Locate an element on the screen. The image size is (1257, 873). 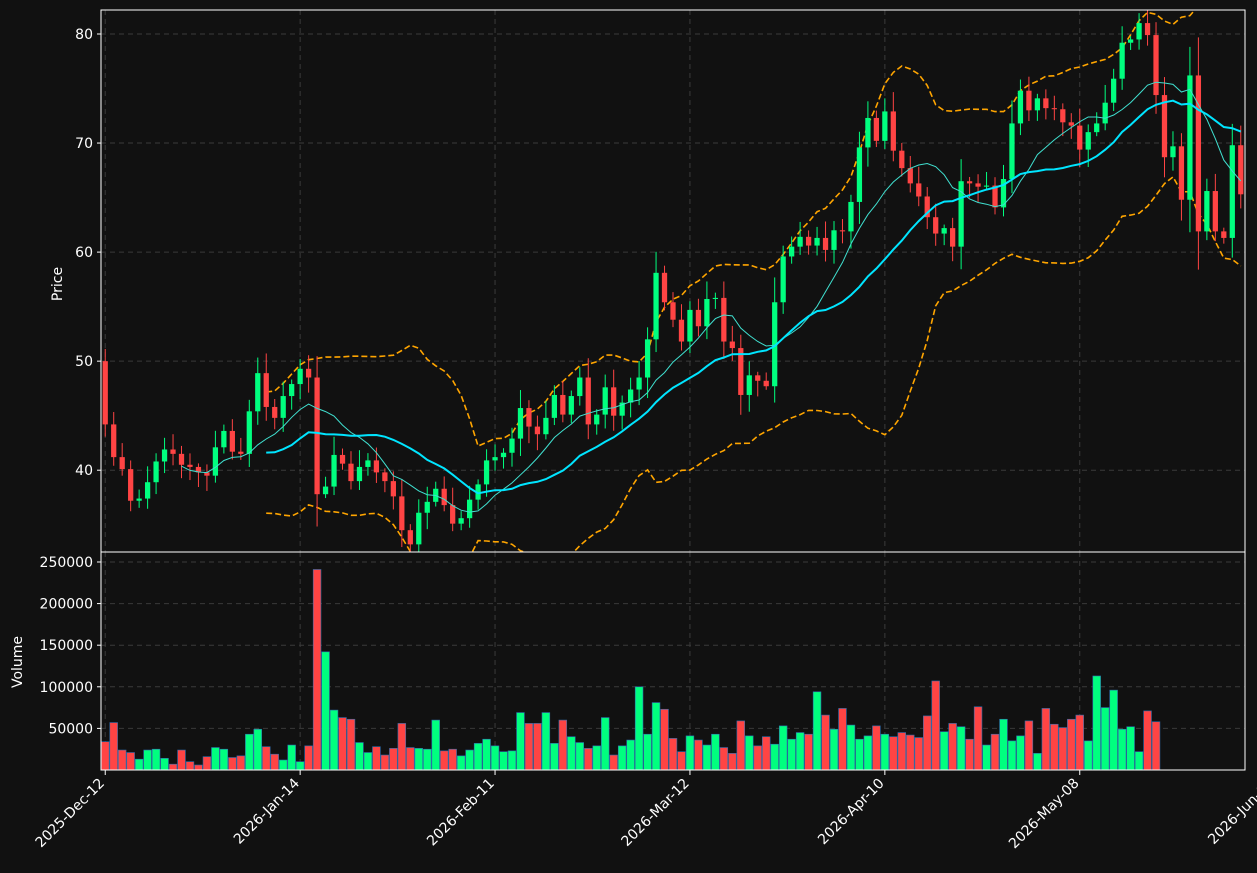
price-tick-label: 80 is located at coordinates (84, 35).